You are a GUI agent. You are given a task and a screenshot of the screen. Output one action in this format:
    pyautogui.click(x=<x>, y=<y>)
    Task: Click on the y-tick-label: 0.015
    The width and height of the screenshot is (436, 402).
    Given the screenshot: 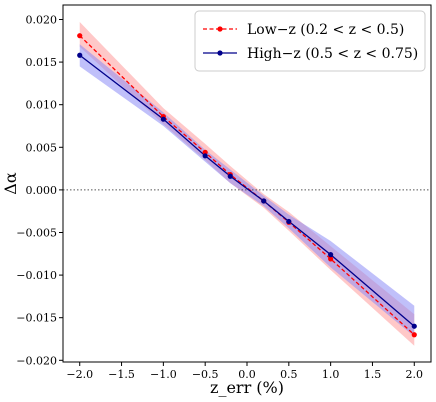 What is the action you would take?
    pyautogui.click(x=42, y=62)
    